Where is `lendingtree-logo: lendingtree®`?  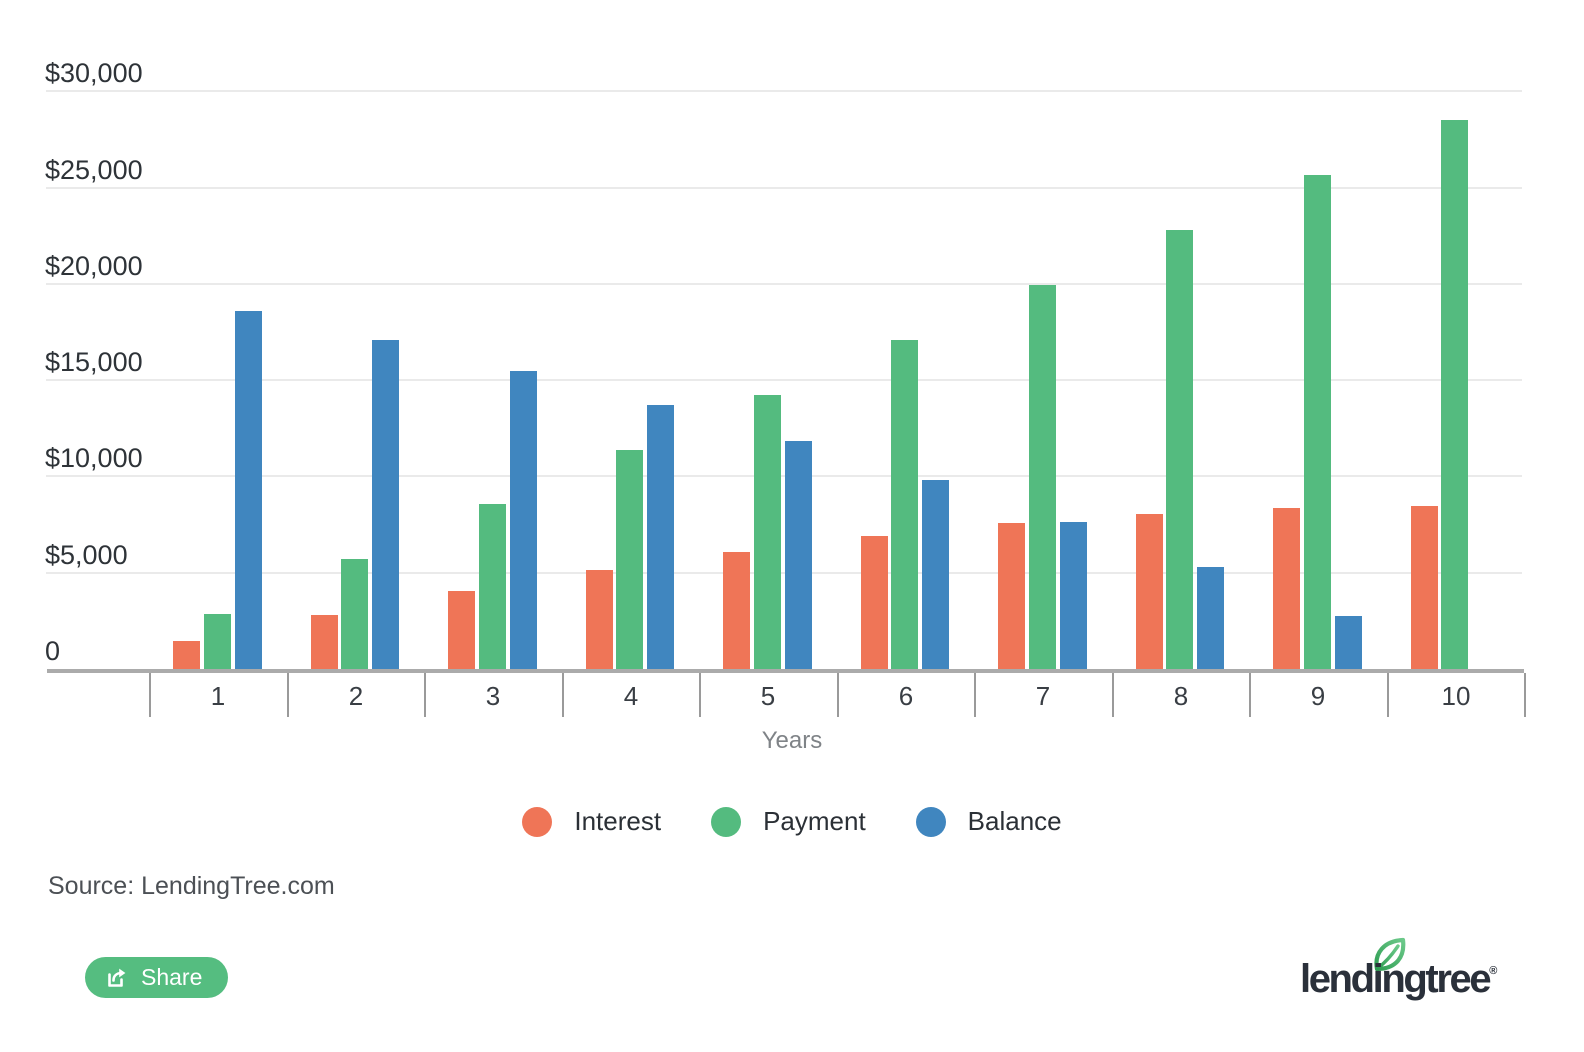 lendingtree-logo: lendingtree® is located at coordinates (1410, 975).